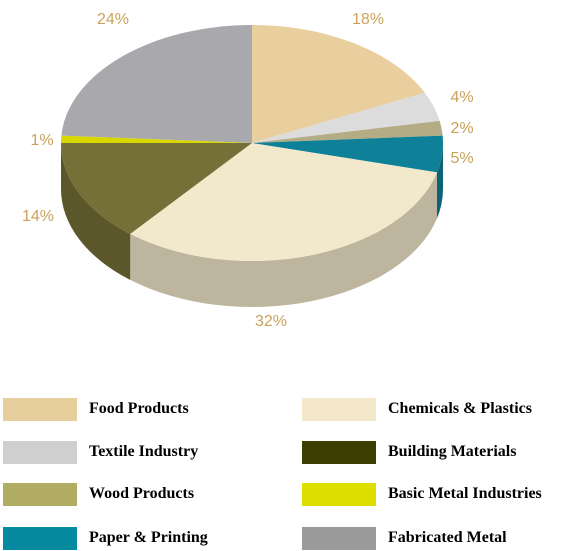  Describe the element at coordinates (96, 211) in the screenshot. I see `pie-side-wood_large` at that location.